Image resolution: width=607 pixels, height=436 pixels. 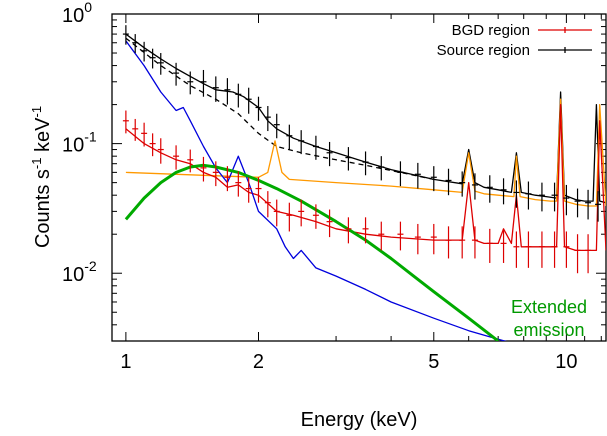 I want to click on y-tick-exponent: -2, so click(x=90, y=266).